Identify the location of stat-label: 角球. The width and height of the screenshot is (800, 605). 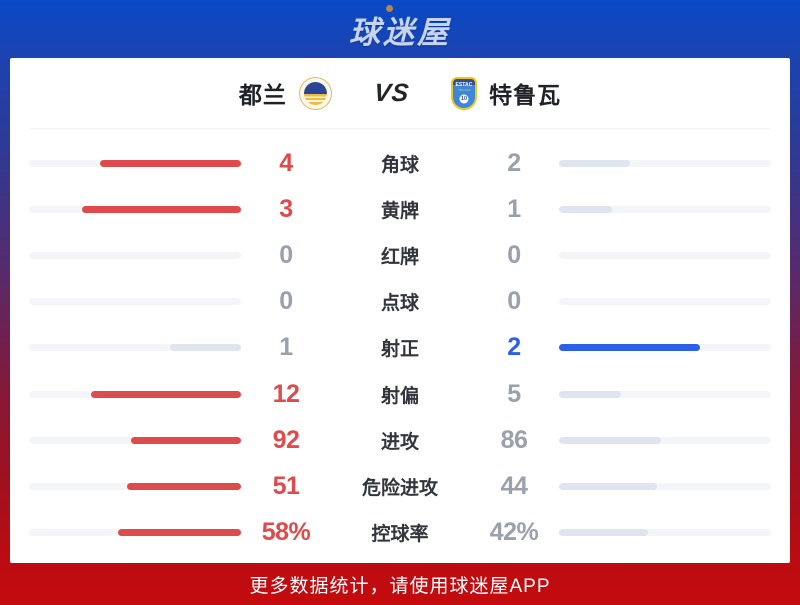
(399, 165).